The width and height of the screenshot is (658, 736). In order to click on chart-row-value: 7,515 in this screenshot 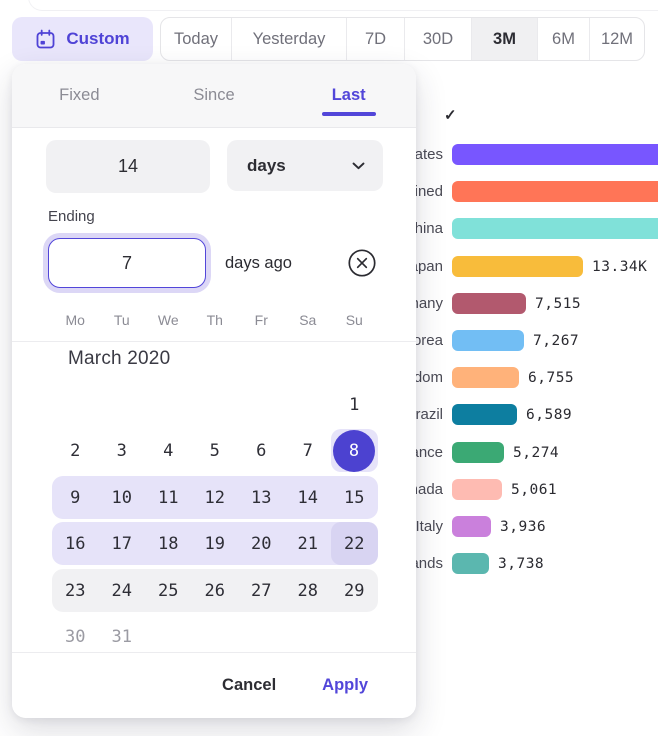, I will do `click(558, 304)`.